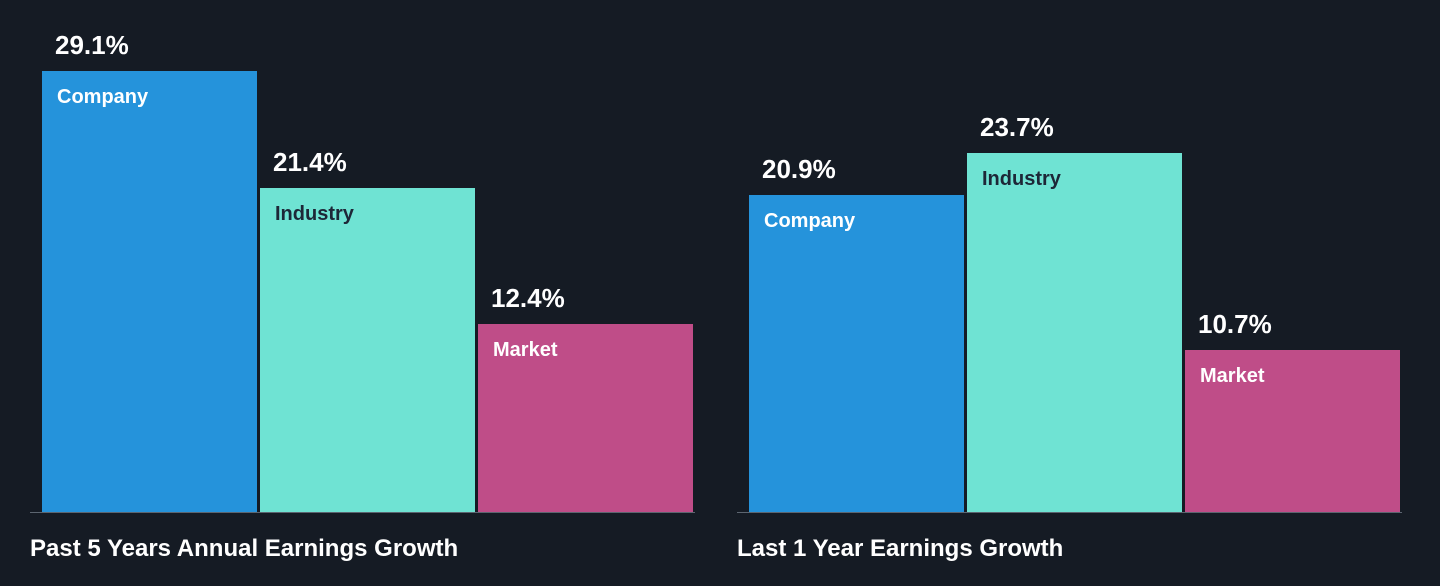  I want to click on bar-group-market: 12.4% Market, so click(585, 398).